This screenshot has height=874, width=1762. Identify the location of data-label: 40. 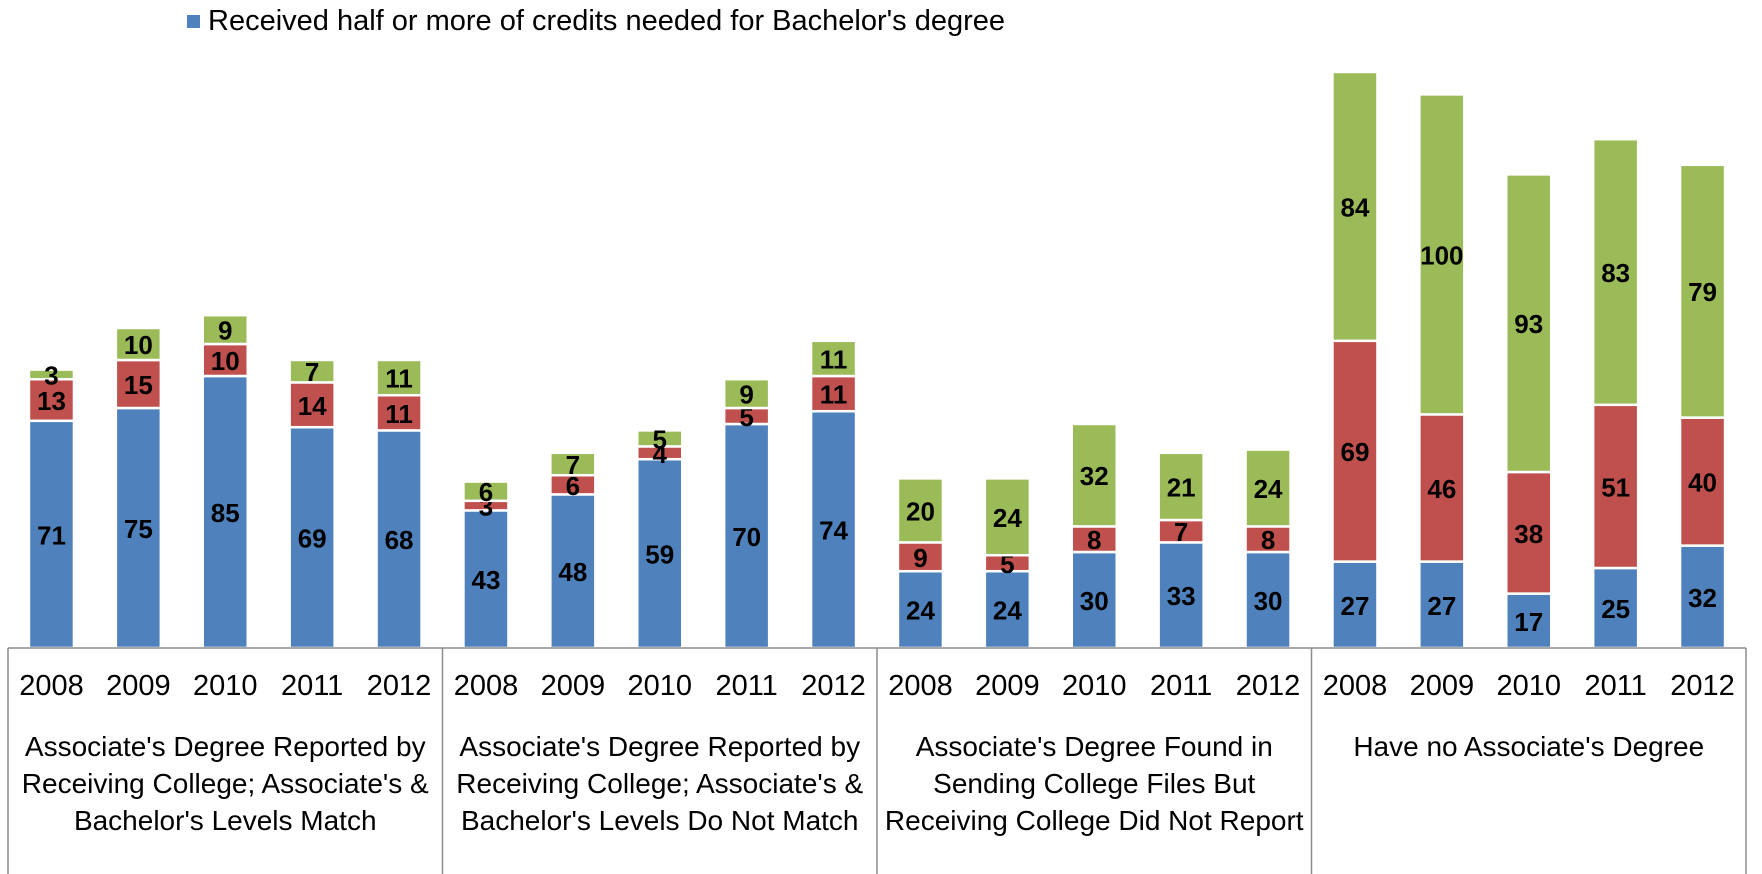
(1702, 483).